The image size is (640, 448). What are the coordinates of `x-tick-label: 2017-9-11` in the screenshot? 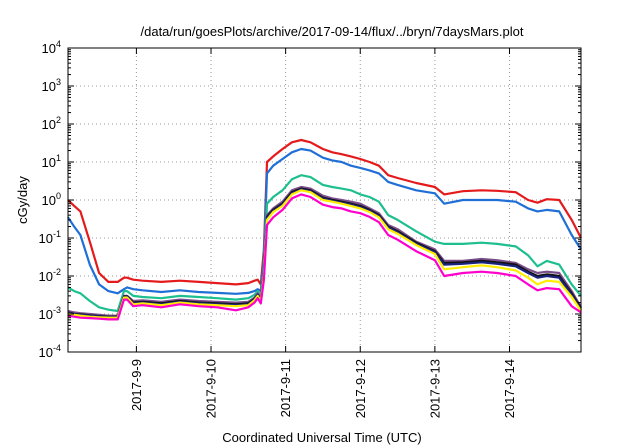 It's located at (285, 388).